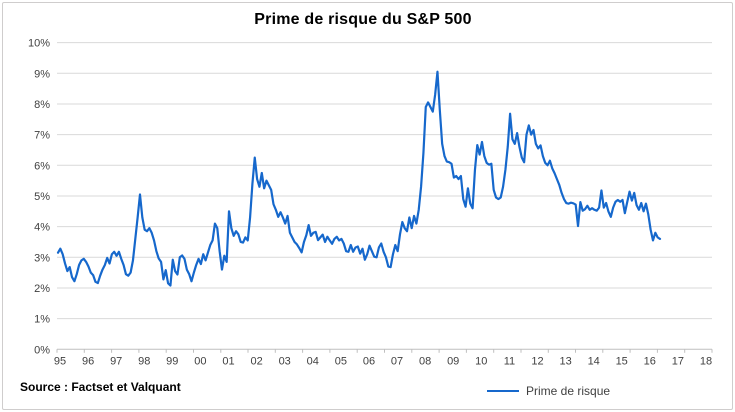 The height and width of the screenshot is (412, 735). What do you see at coordinates (706, 361) in the screenshot?
I see `x-axis-label: 18` at bounding box center [706, 361].